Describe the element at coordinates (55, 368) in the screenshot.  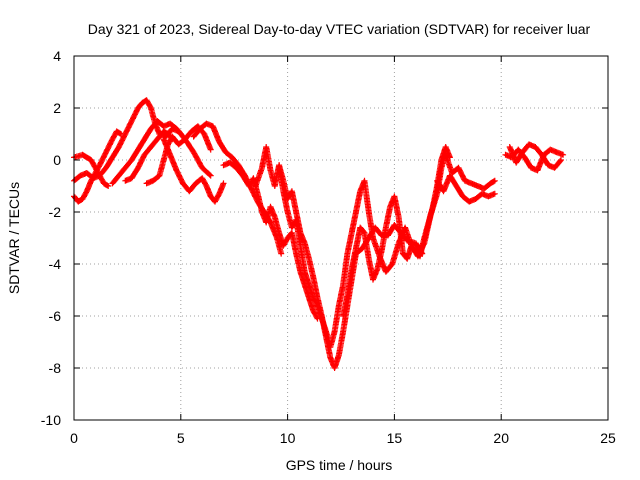
I see `y-tick-label: -8` at that location.